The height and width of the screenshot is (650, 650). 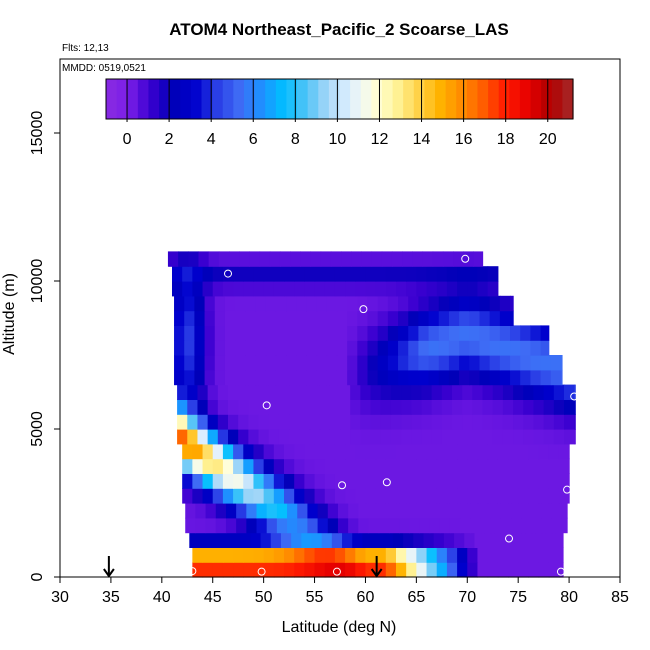 I want to click on y-tick-label: 0, so click(x=37, y=576).